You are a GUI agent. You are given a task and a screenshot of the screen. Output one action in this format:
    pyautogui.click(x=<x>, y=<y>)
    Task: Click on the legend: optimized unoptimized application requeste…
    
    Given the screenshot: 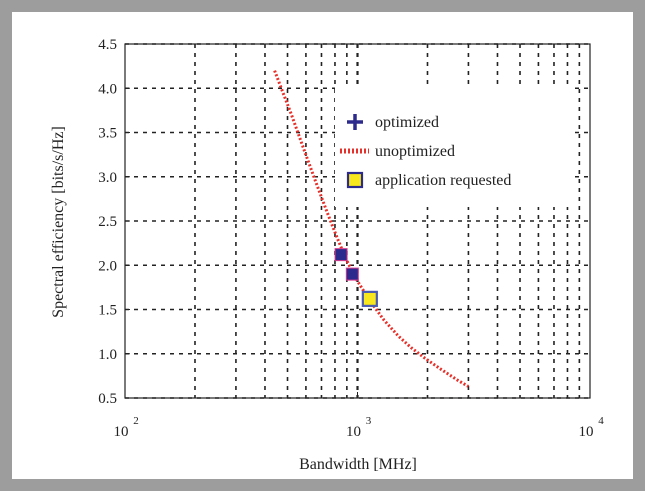 What is the action you would take?
    pyautogui.click(x=455, y=146)
    